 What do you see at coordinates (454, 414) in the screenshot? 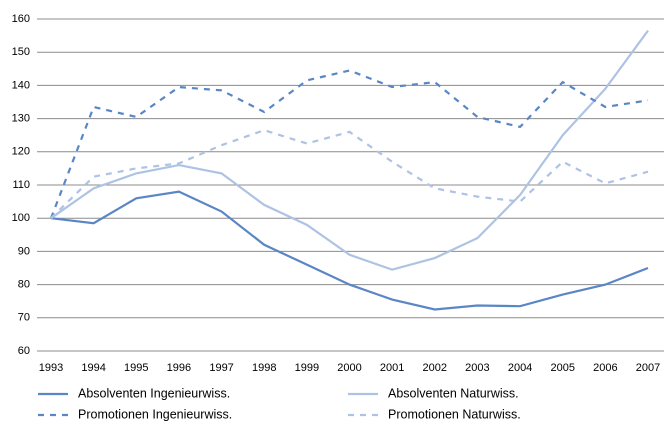
I see `legend-label: Promotionen Naturwiss.` at bounding box center [454, 414].